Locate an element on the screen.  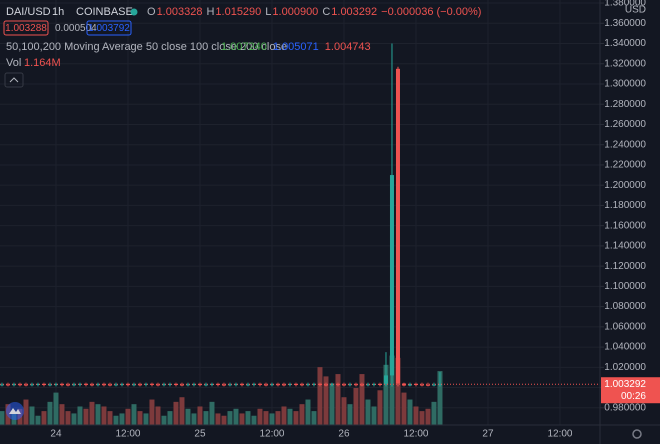
collapse-button is located at coordinates (14, 80).